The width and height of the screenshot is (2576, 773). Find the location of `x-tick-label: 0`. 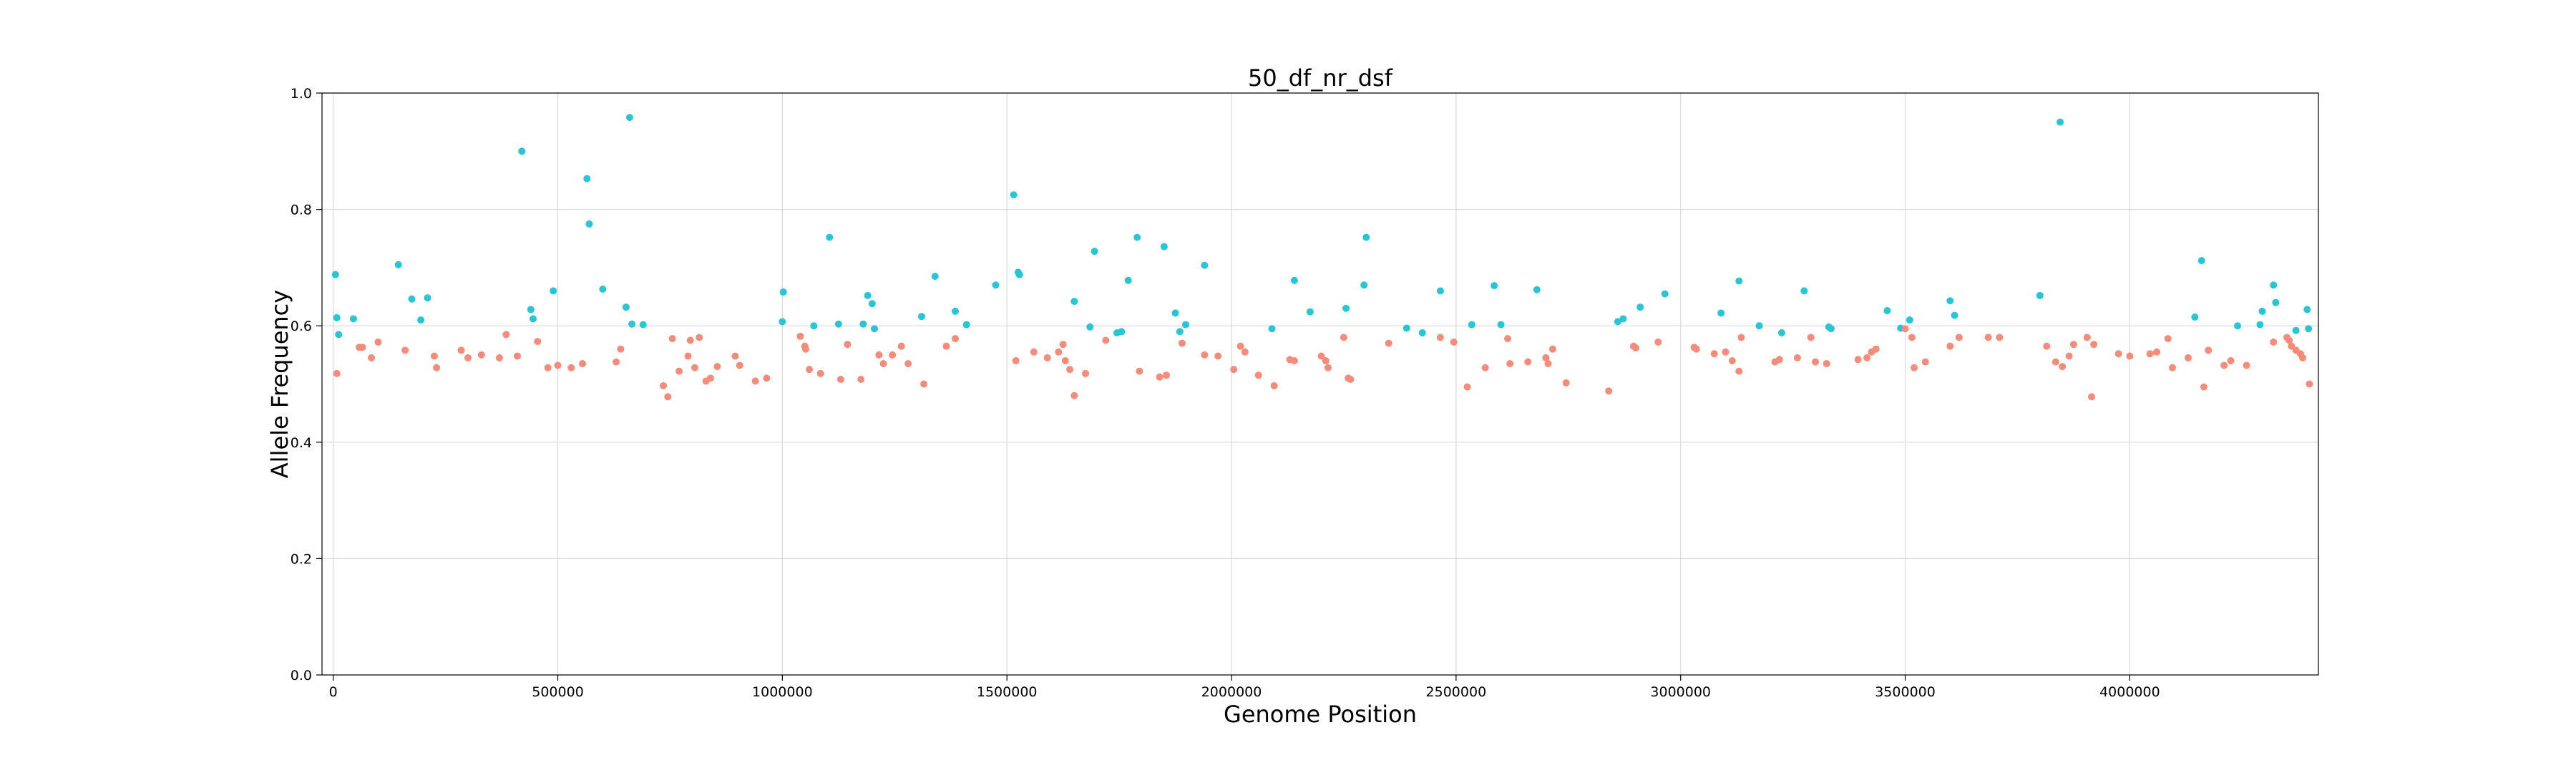

x-tick-label: 0 is located at coordinates (333, 692).